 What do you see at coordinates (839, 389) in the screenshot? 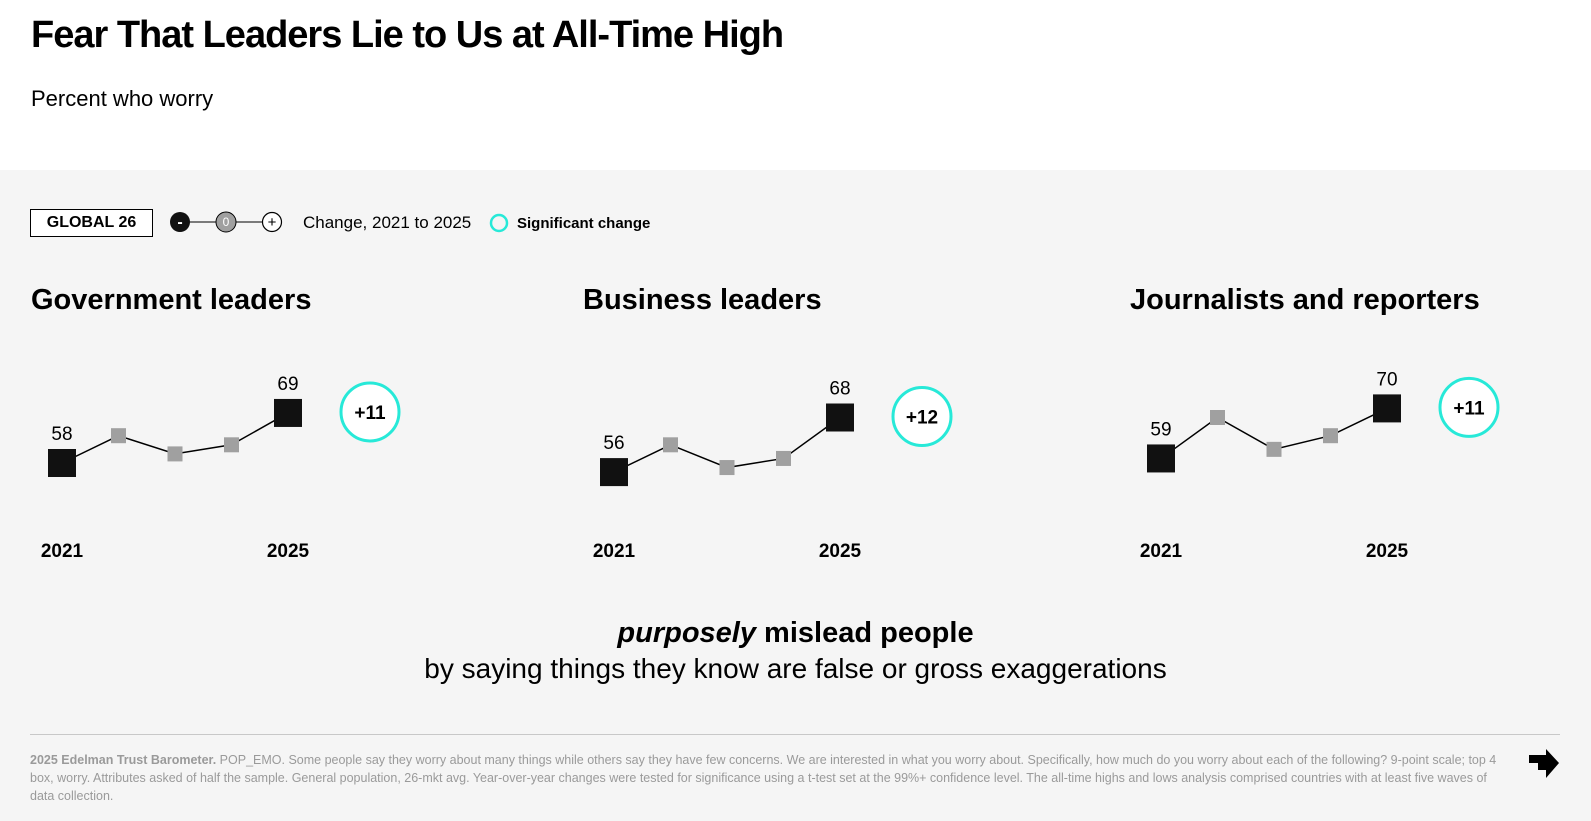
I see `data-label: 68` at bounding box center [839, 389].